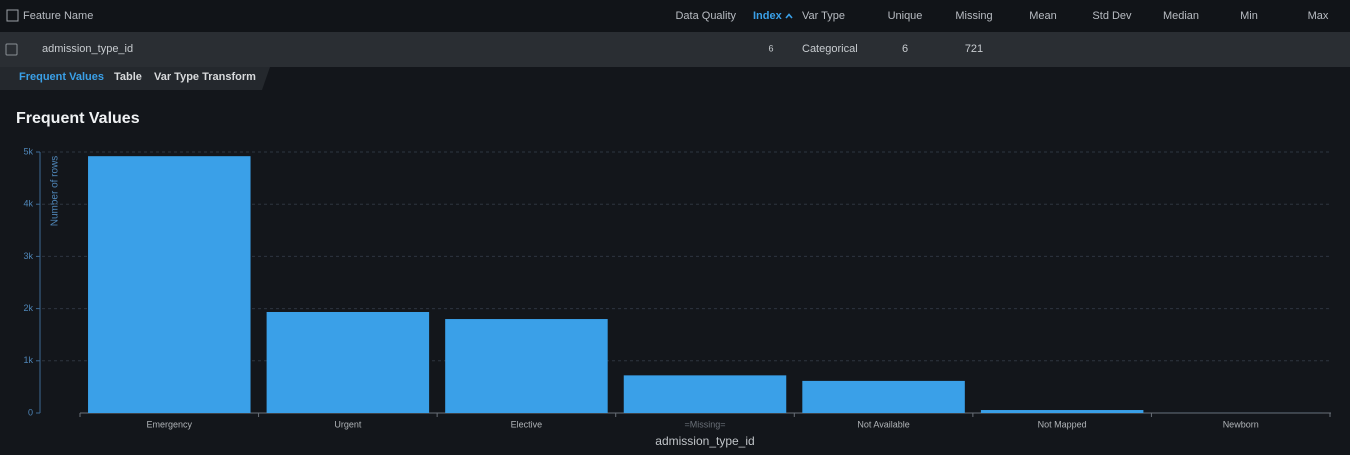 The image size is (1350, 455). What do you see at coordinates (55, 191) in the screenshot?
I see `y-axis-label: Number of rows` at bounding box center [55, 191].